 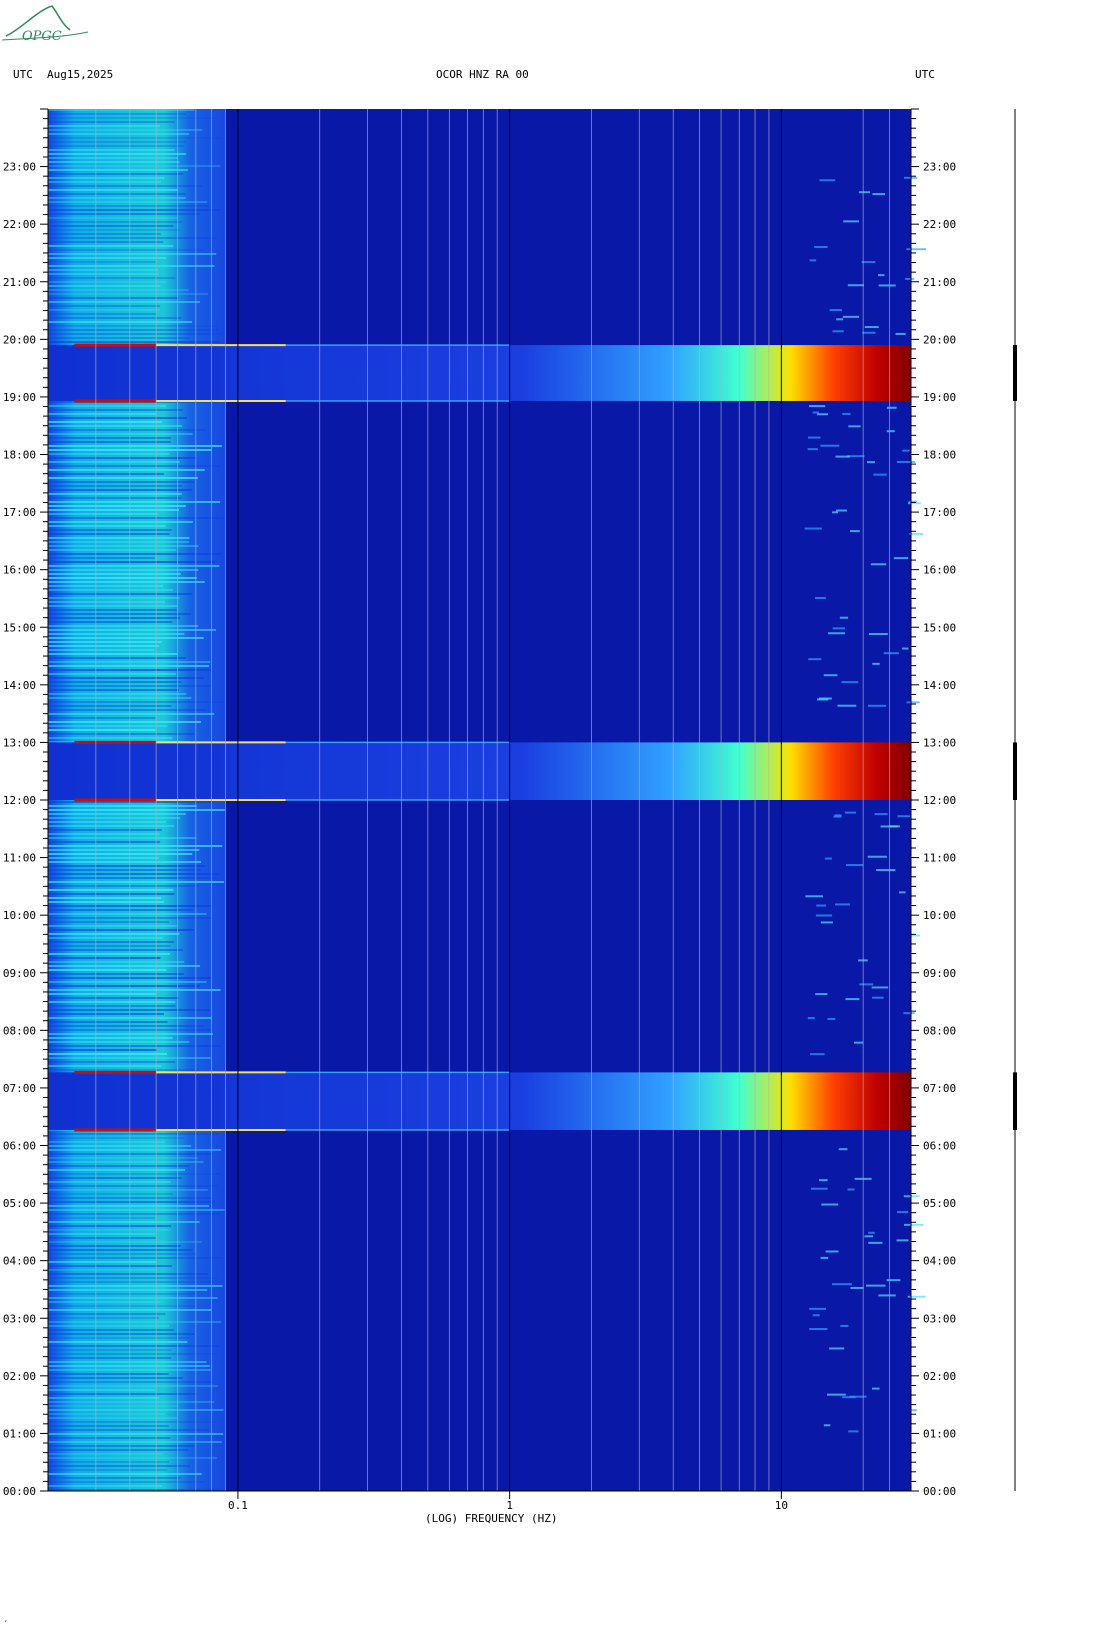 What do you see at coordinates (939, 339) in the screenshot?
I see `y-tick-label-right: 20:00` at bounding box center [939, 339].